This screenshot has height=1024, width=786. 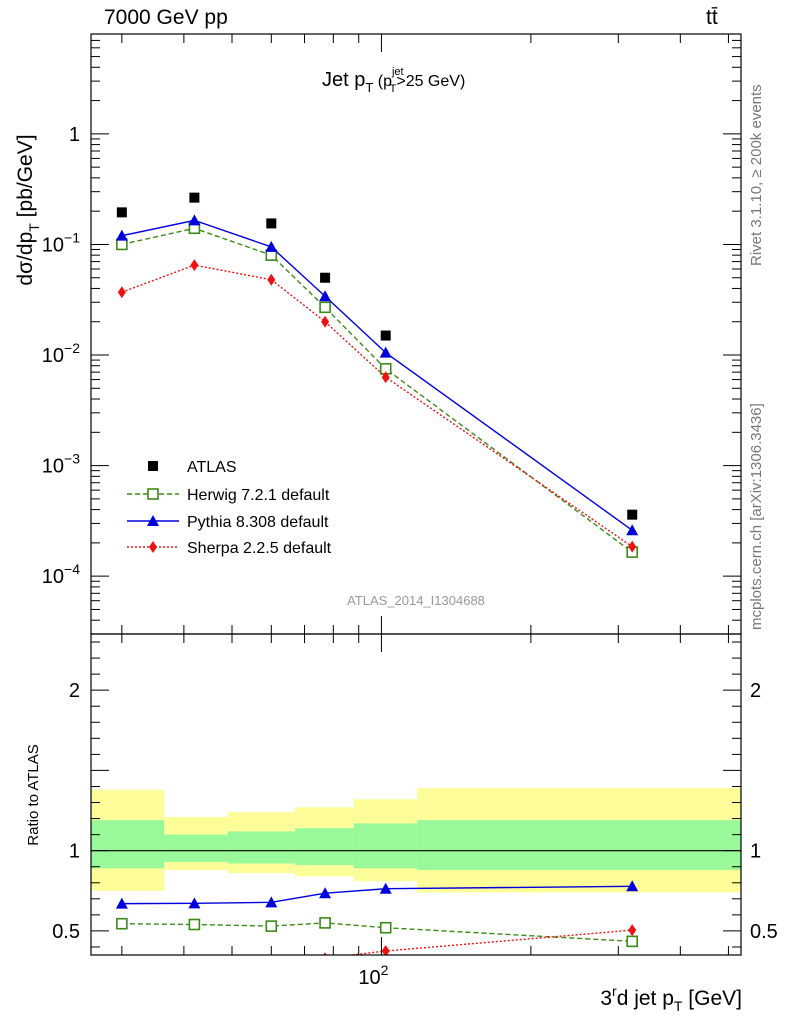 What do you see at coordinates (28, 209) in the screenshot?
I see `top-ylabel: dσ/dpT [pb/GeV]` at bounding box center [28, 209].